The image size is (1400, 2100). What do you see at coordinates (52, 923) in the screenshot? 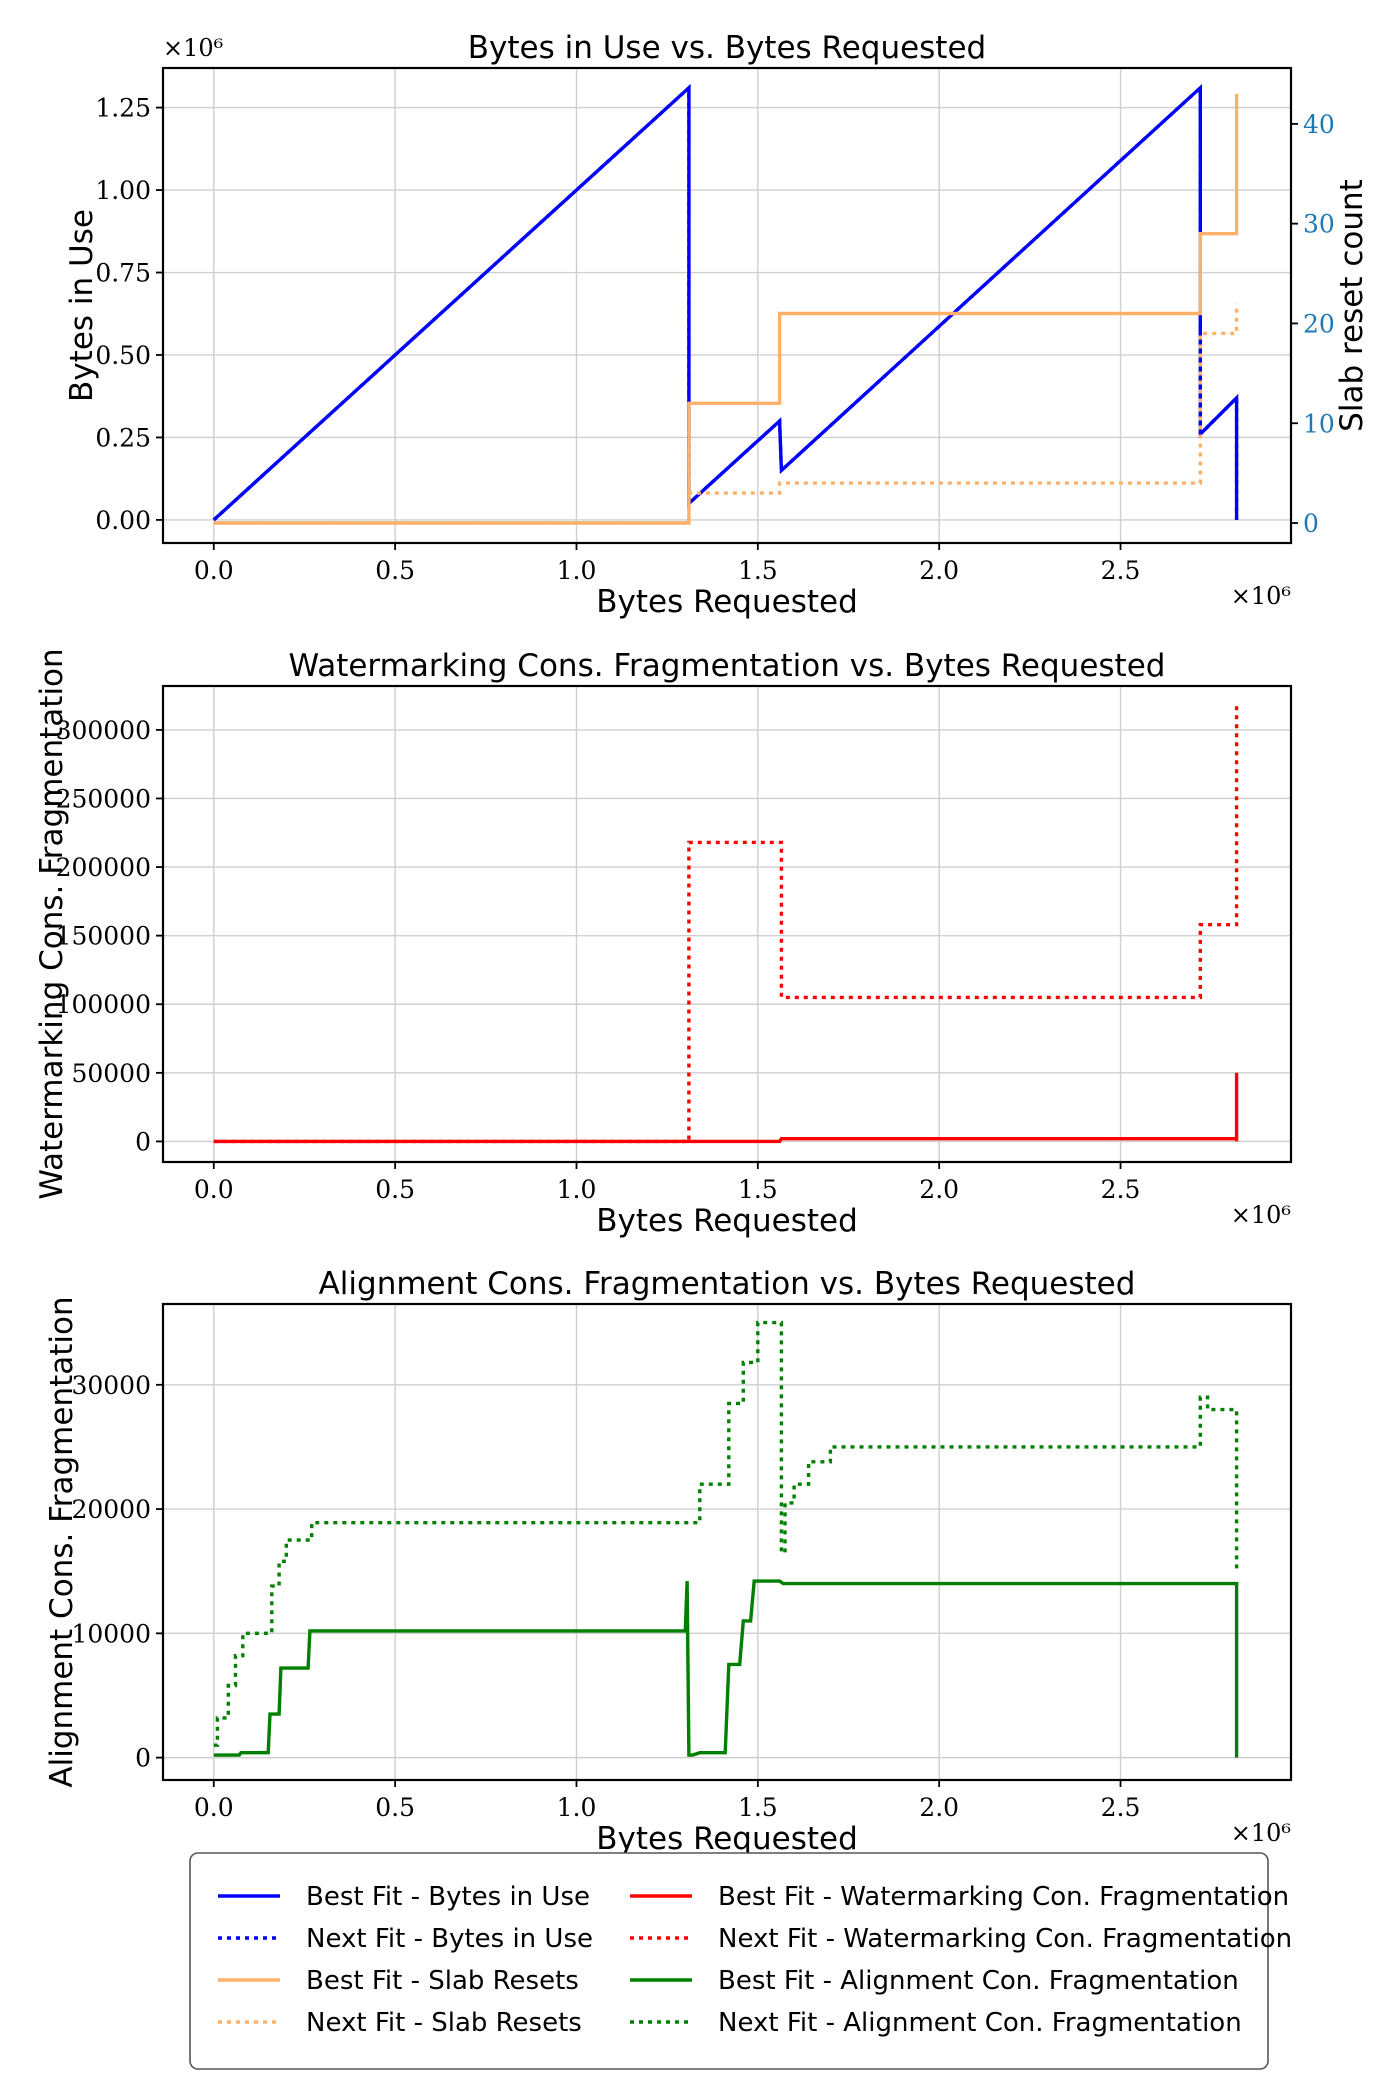
I see `y-axis-label: Watermarking Cons. Fragmentation` at bounding box center [52, 923].